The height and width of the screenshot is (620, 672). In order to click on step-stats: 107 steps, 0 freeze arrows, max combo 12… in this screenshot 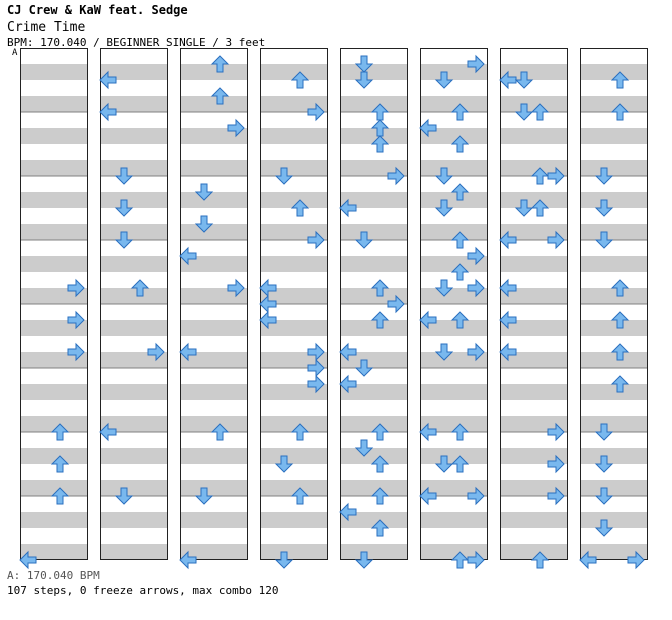, I will do `click(143, 590)`.